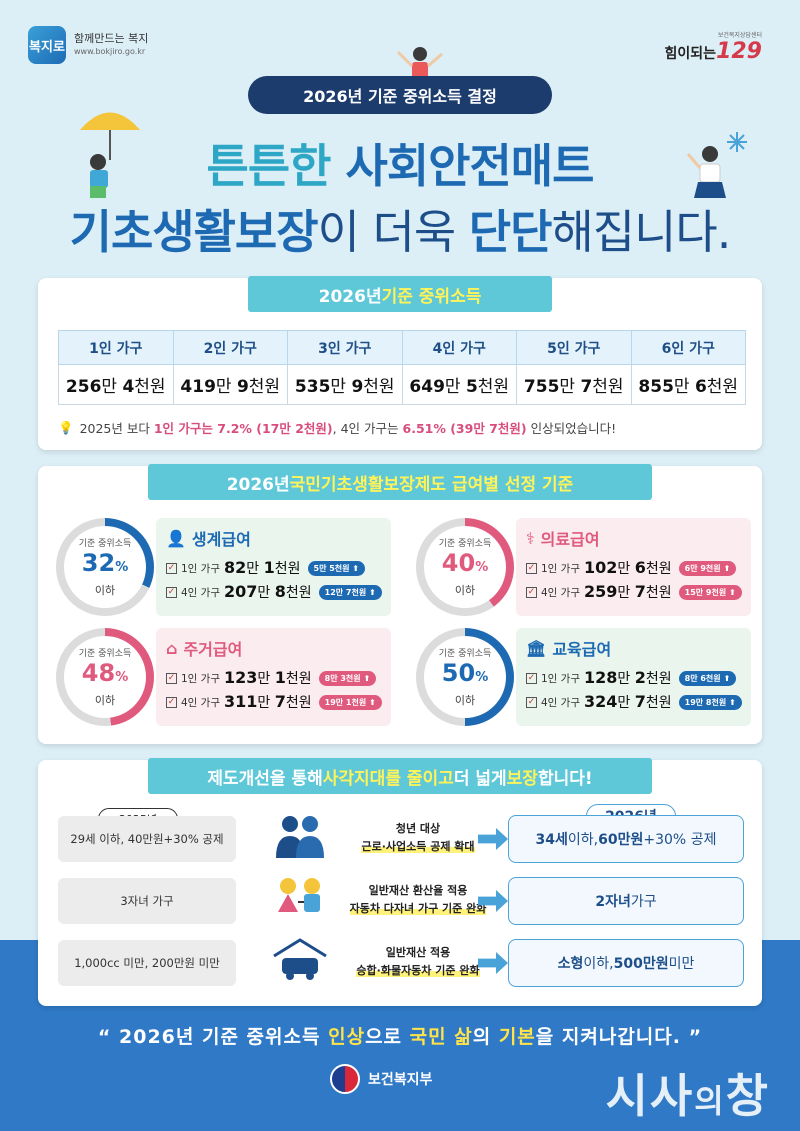  Describe the element at coordinates (739, 35) in the screenshot. I see `hotline-caption: 보건복지상담센터` at that location.